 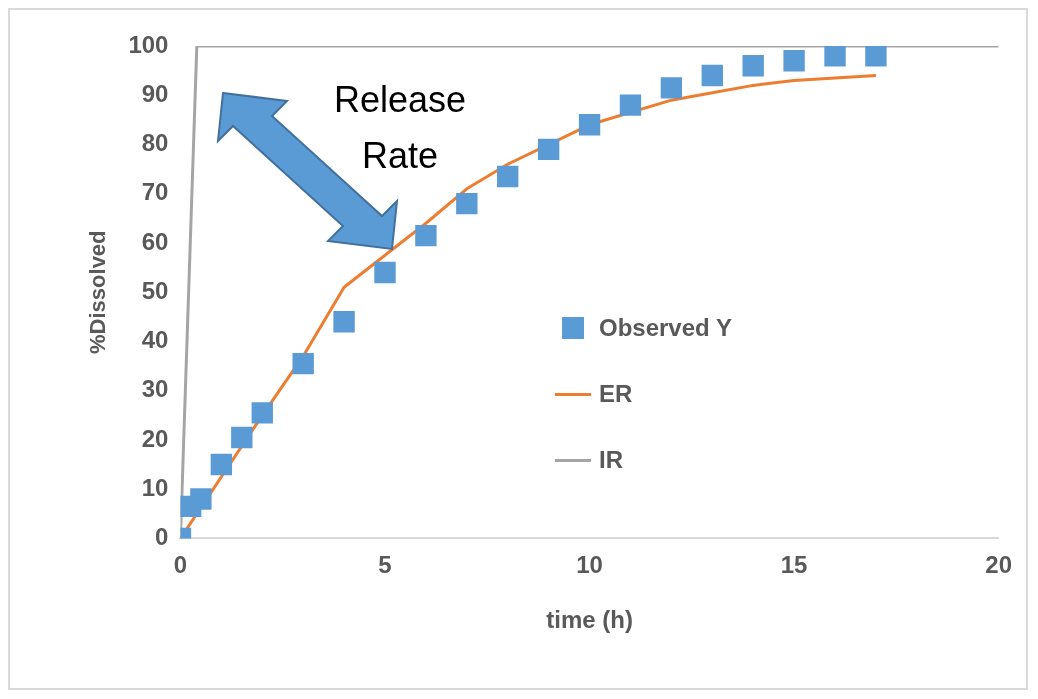 What do you see at coordinates (589, 620) in the screenshot?
I see `x-axis-title: time (h)` at bounding box center [589, 620].